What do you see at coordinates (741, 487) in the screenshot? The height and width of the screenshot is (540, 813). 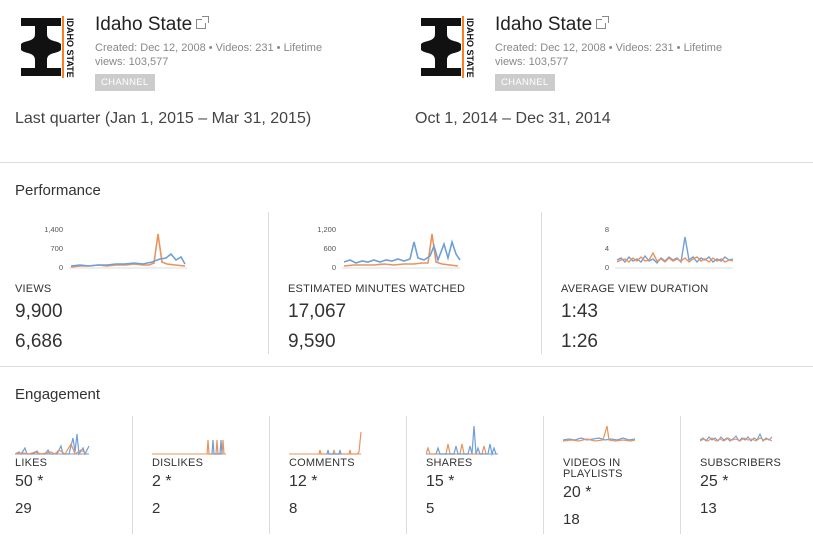 I see `metric-subscribers: SUBSCRIBERS 25 * 13` at bounding box center [741, 487].